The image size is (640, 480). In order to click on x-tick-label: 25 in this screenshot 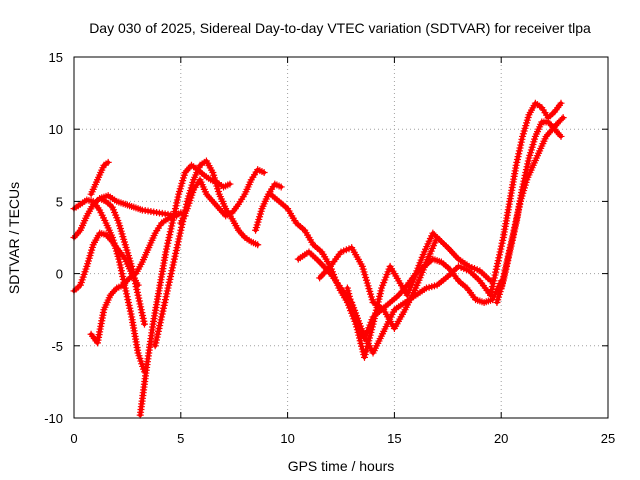, I will do `click(608, 438)`.